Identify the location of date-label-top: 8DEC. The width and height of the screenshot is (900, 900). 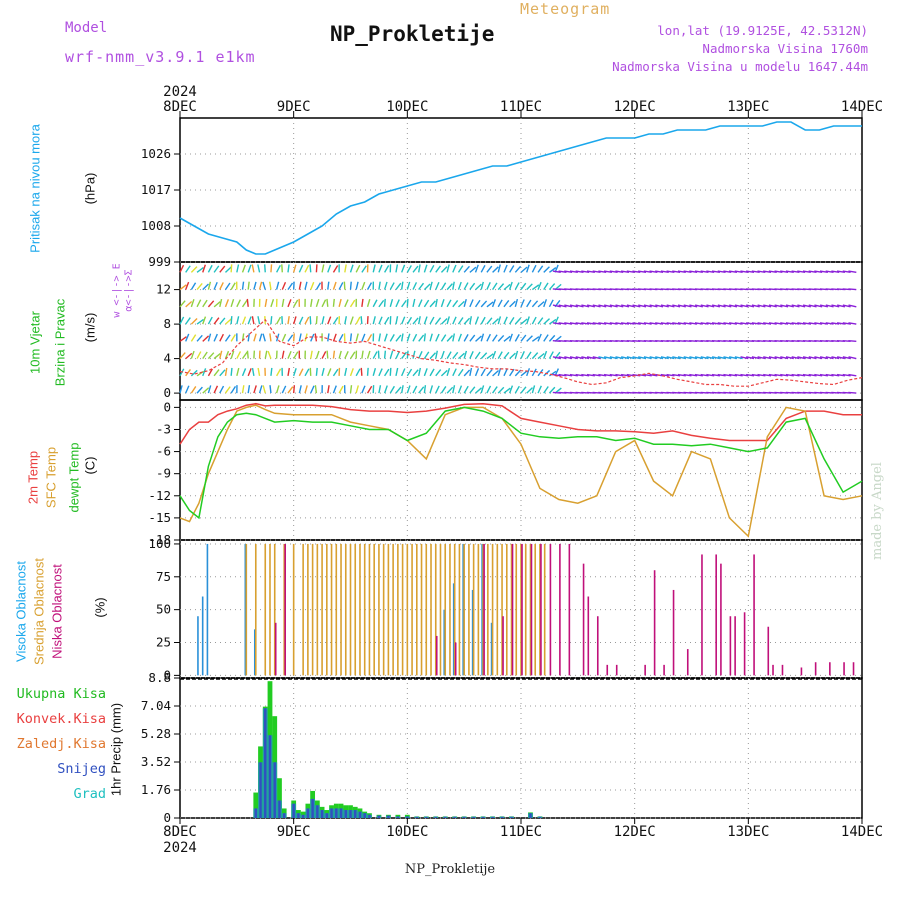
(180, 107).